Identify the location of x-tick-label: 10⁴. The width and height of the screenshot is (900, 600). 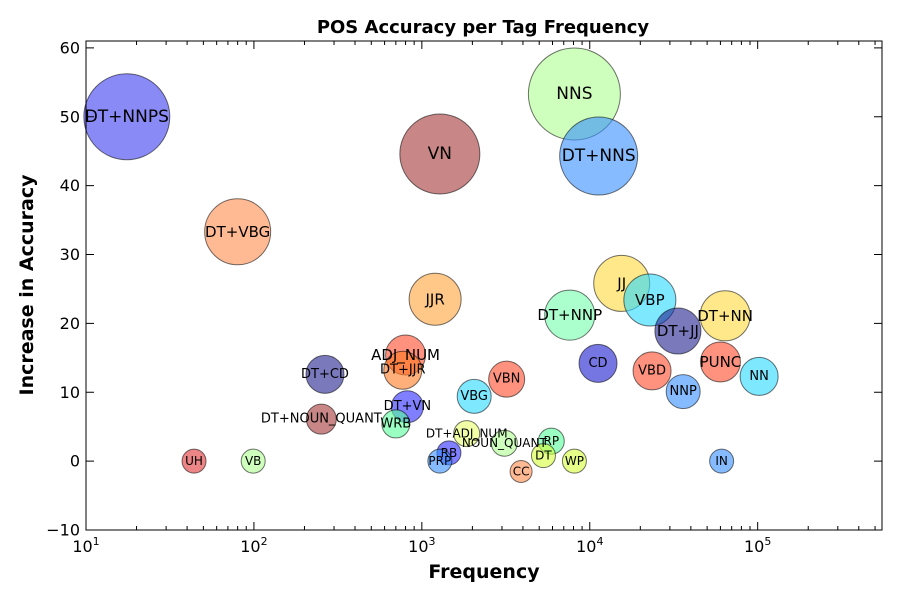
(589, 545).